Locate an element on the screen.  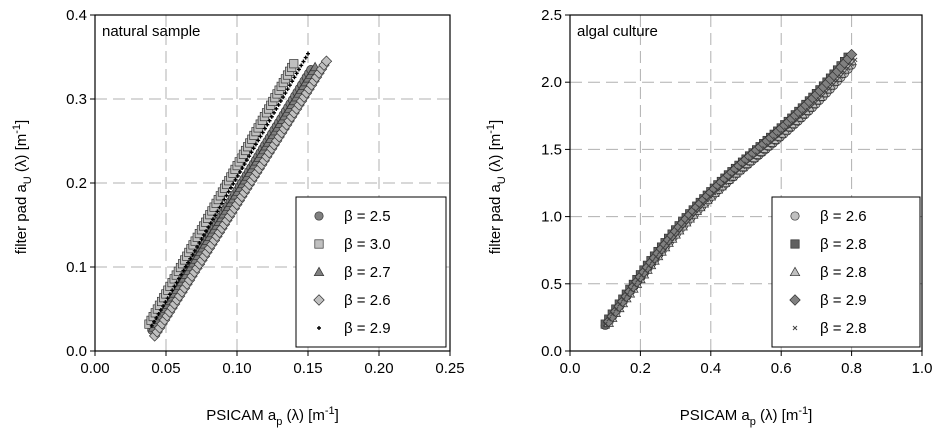
y-tick-label: 0.0 is located at coordinates (551, 351).